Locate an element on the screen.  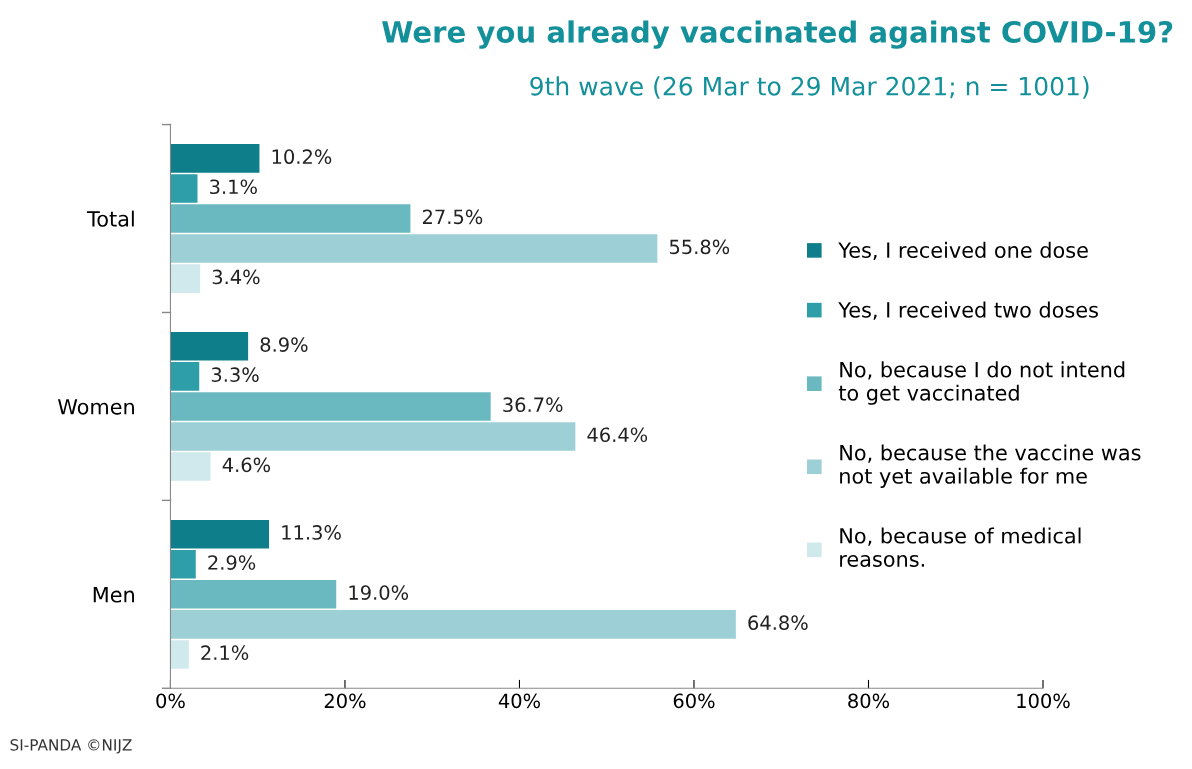
data-label: 19.0% is located at coordinates (379, 592).